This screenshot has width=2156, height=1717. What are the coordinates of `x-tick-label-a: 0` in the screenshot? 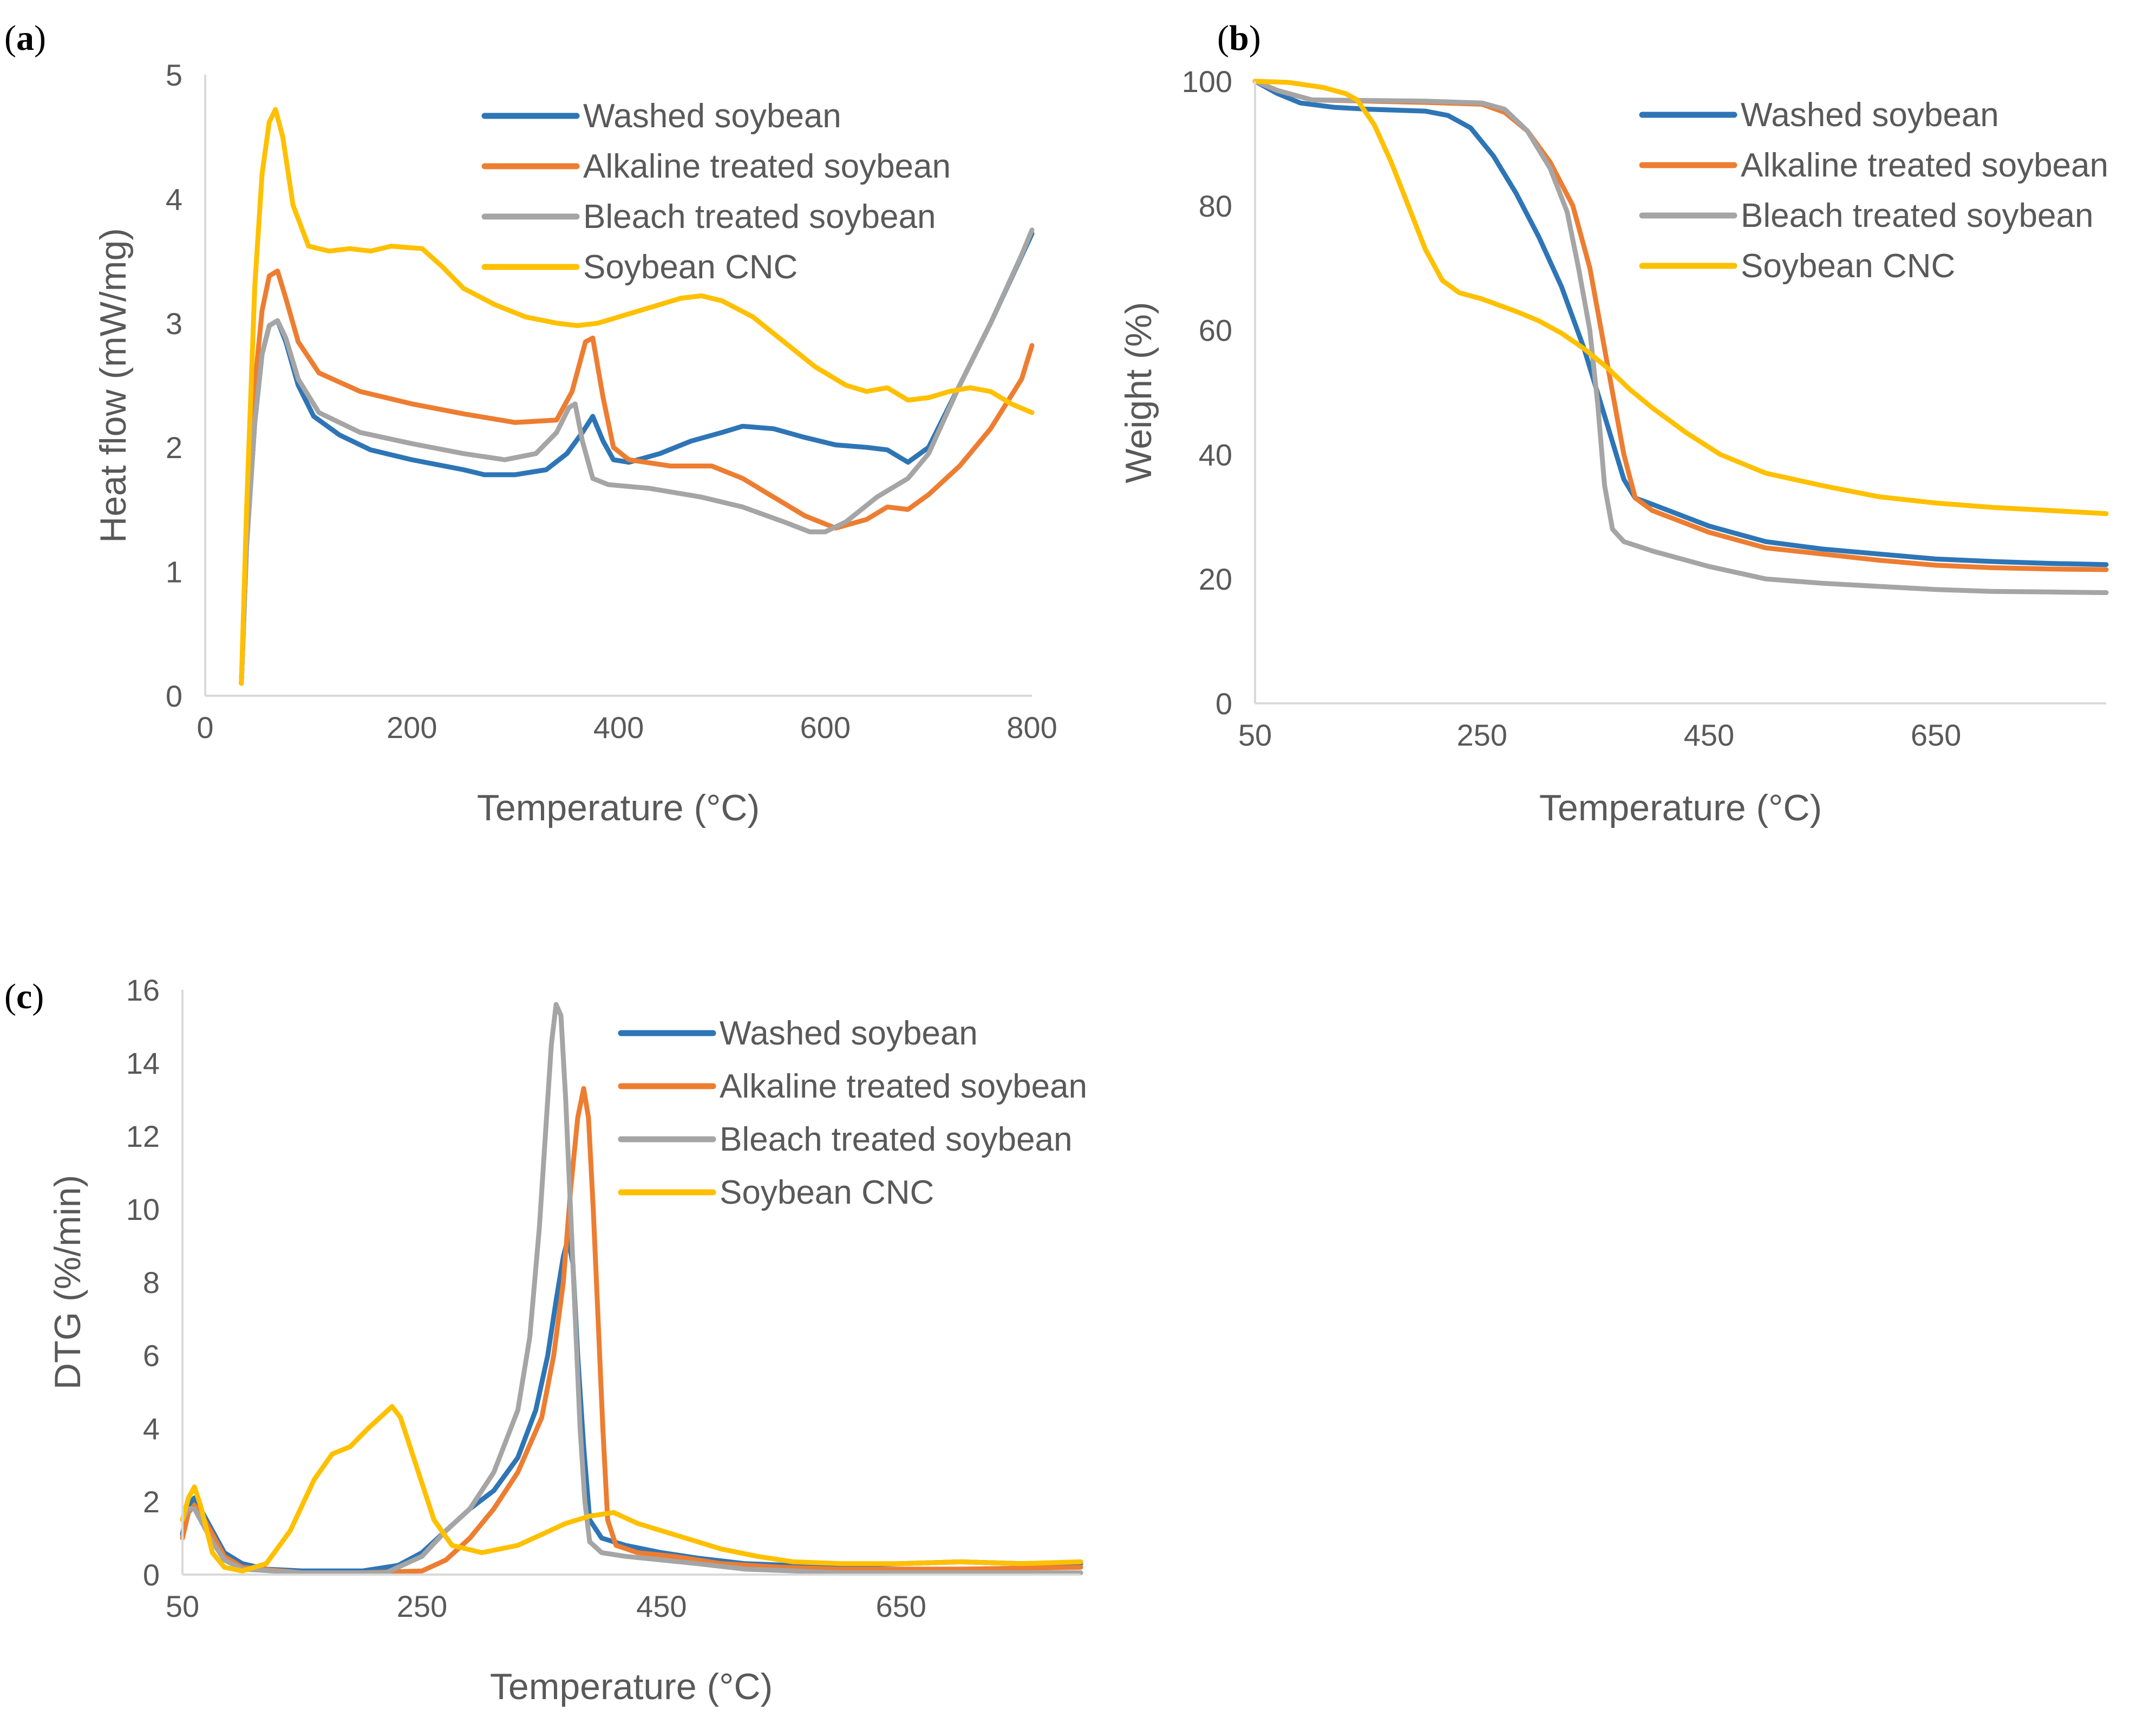 It's located at (205, 727).